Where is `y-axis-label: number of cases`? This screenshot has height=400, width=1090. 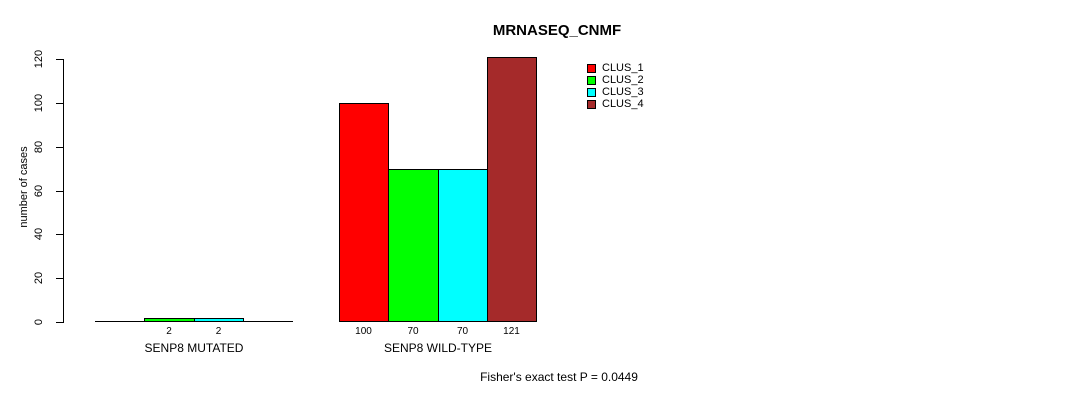
y-axis-label: number of cases is located at coordinates (24, 187).